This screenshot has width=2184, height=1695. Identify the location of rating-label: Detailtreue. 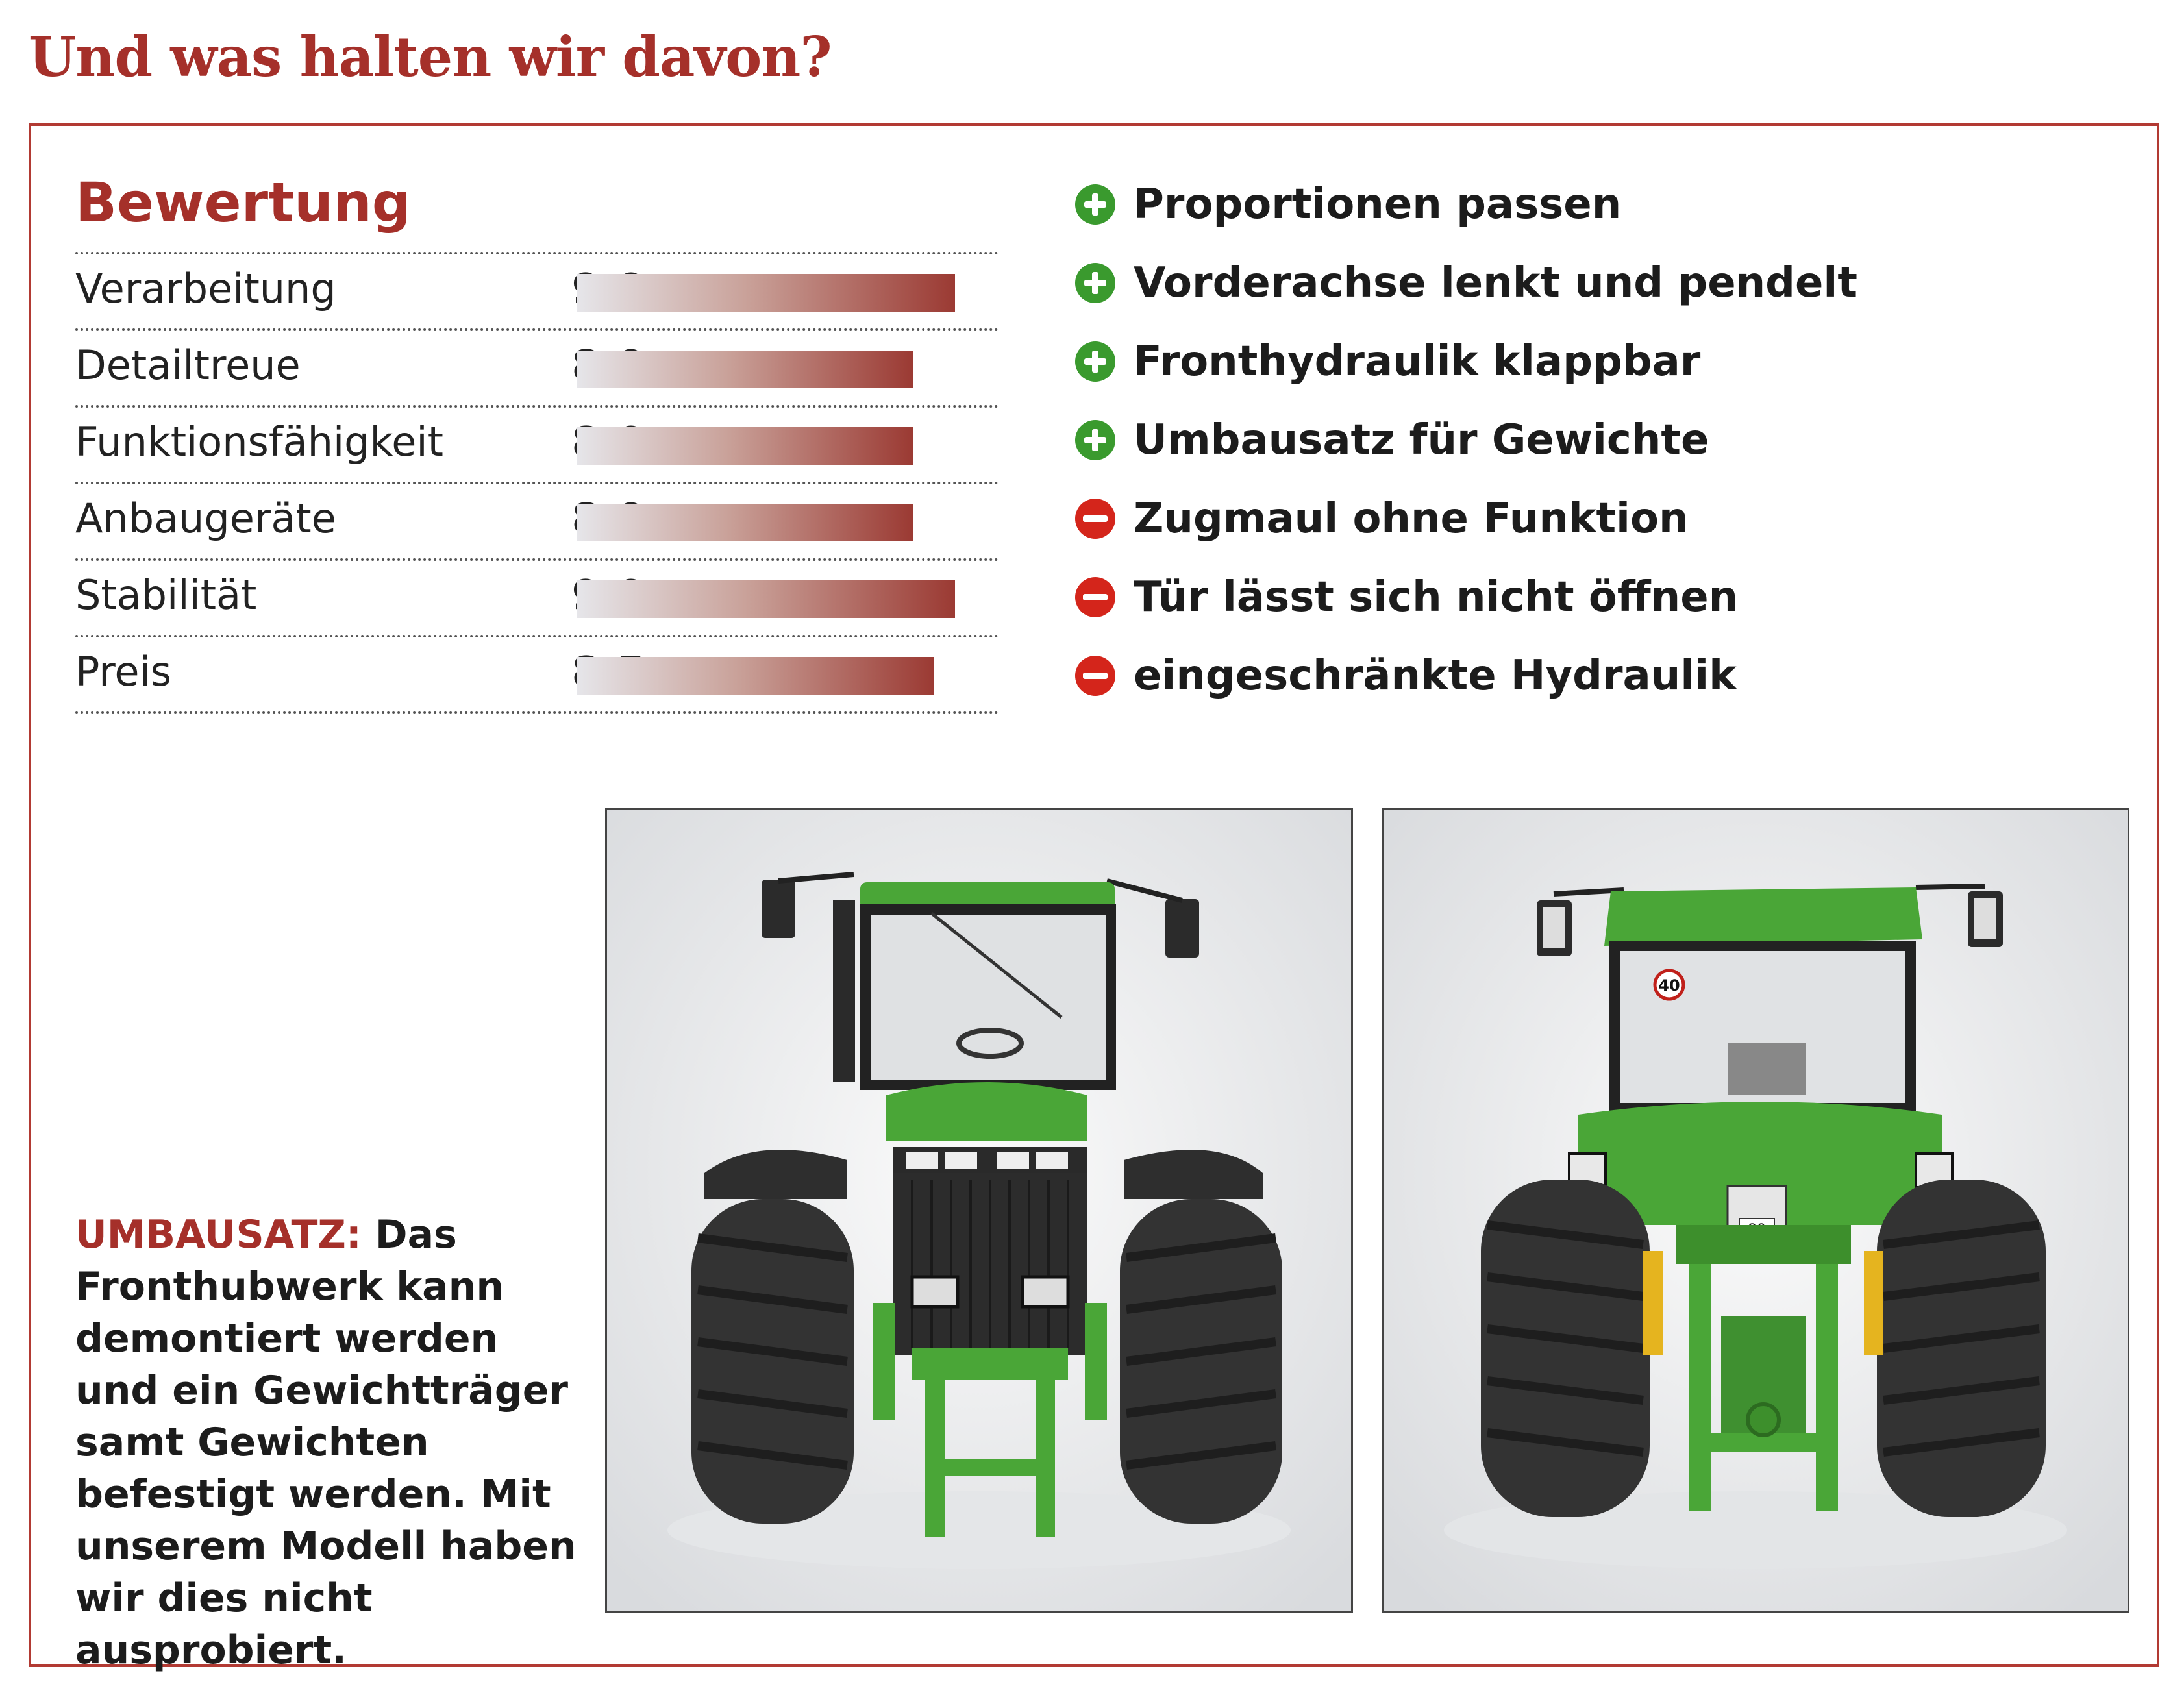
(188, 365).